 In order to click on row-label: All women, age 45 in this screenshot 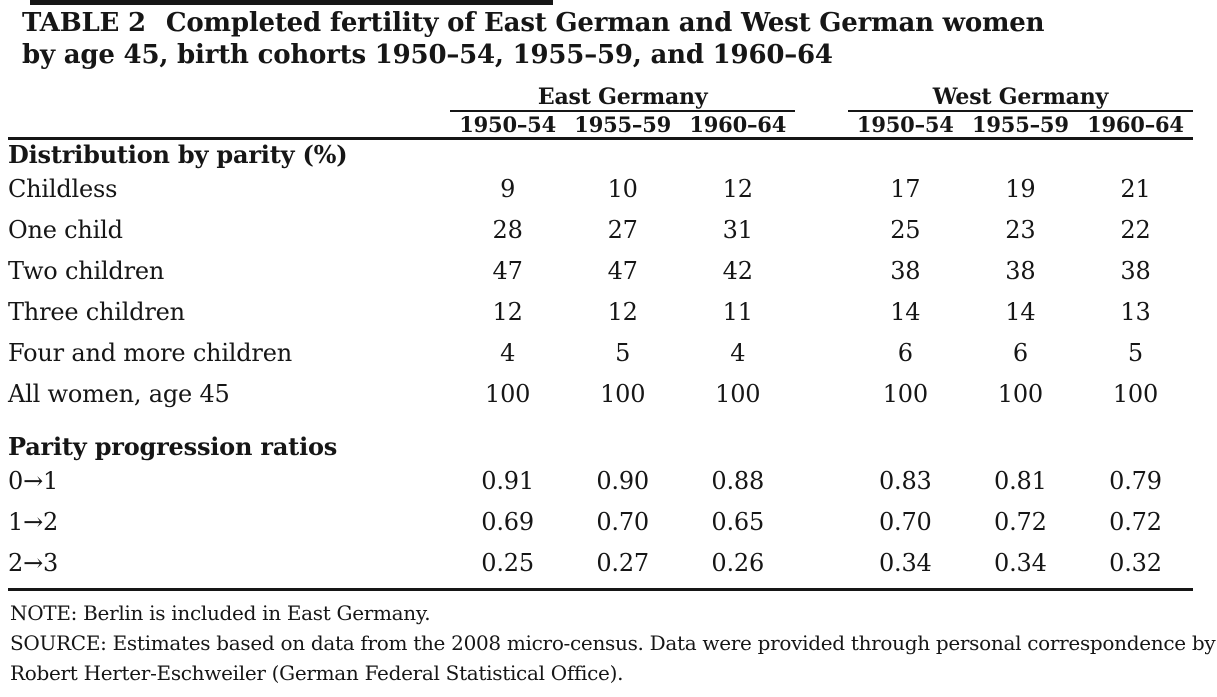, I will do `click(119, 394)`.